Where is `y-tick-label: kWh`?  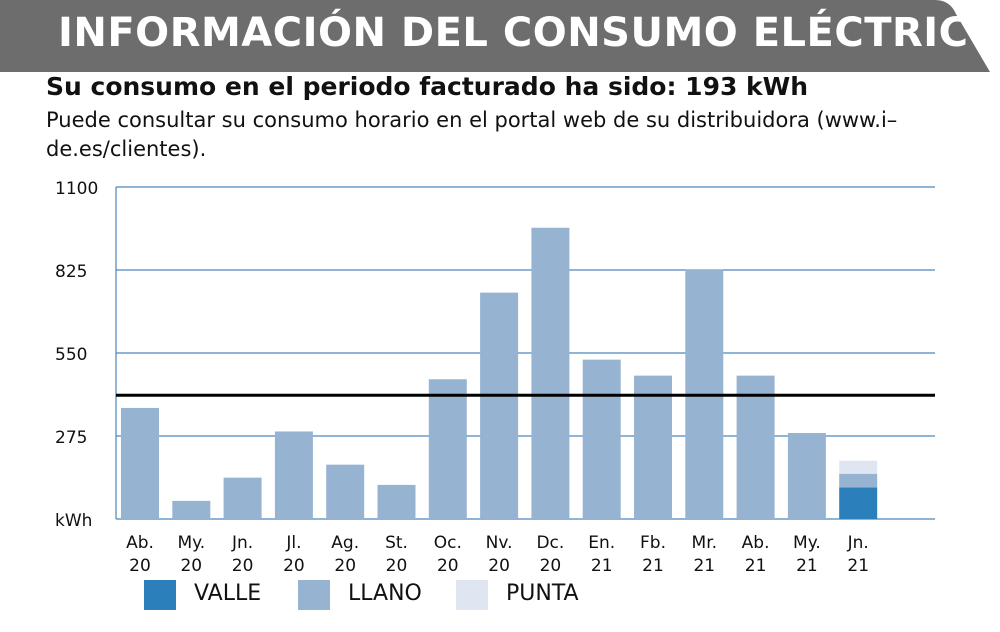 y-tick-label: kWh is located at coordinates (73, 521).